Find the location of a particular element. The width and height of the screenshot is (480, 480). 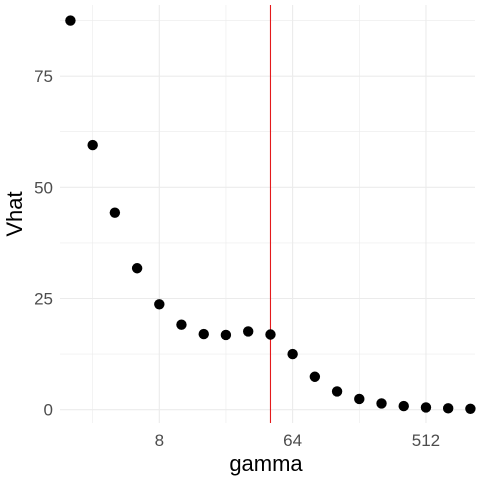

x-tick-label: 512 is located at coordinates (426, 440).